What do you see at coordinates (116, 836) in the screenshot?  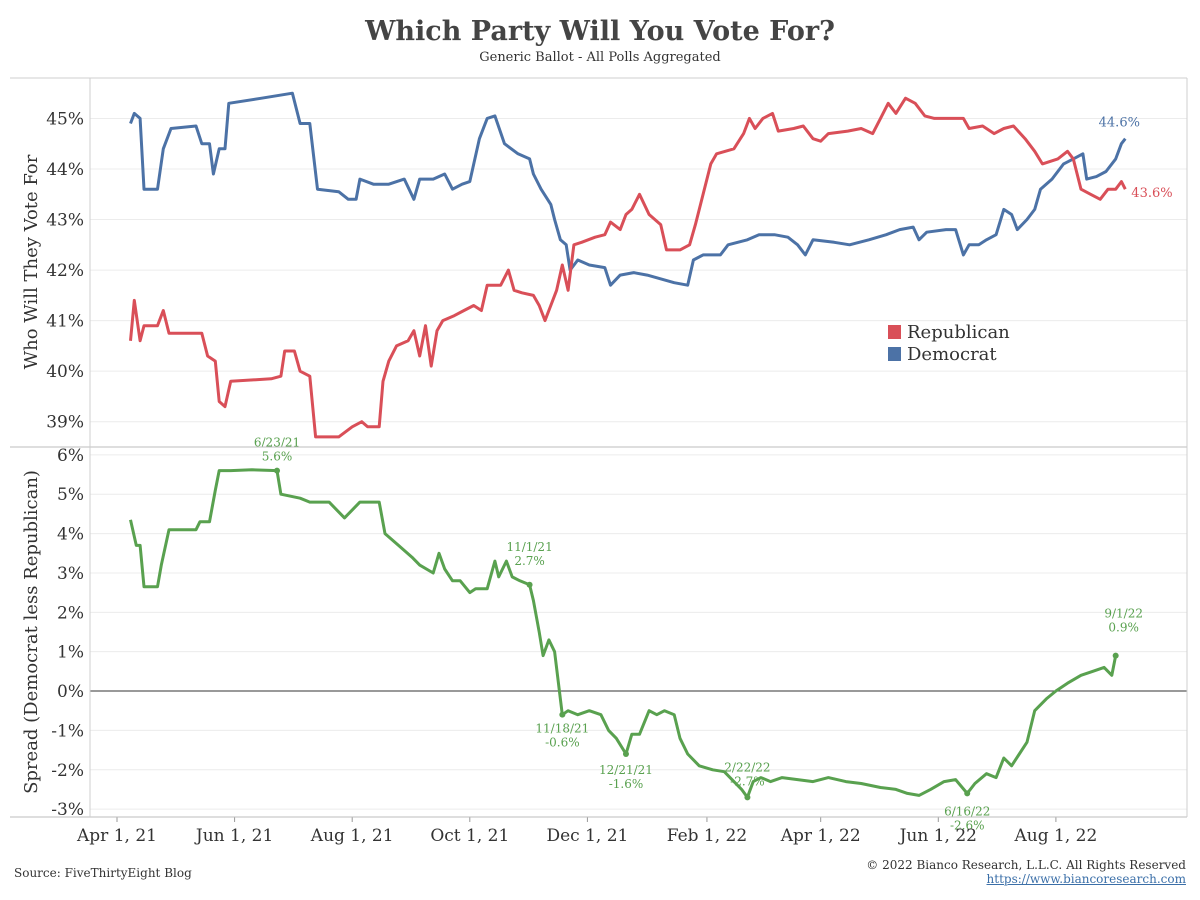 I see `x-tick-label: Apr 1, 21` at bounding box center [116, 836].